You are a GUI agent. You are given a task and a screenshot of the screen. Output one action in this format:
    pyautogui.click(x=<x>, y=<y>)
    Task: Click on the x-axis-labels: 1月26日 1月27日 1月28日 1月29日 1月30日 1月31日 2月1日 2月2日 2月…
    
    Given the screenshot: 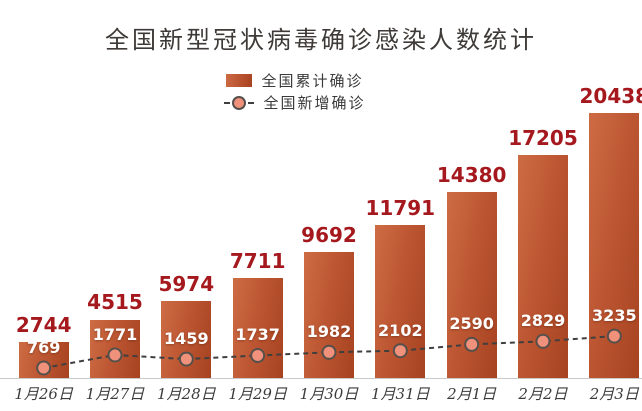 What is the action you would take?
    pyautogui.click(x=325, y=393)
    